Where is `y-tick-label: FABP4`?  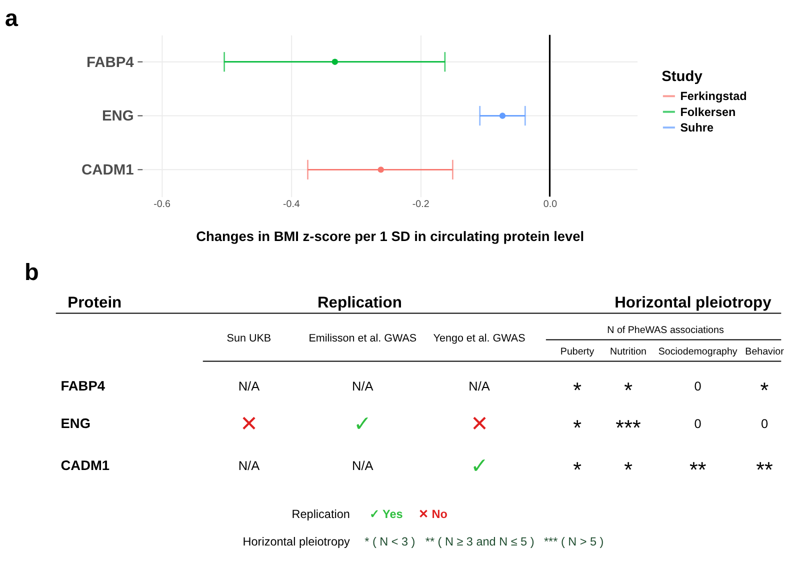 y-tick-label: FABP4 is located at coordinates (110, 62).